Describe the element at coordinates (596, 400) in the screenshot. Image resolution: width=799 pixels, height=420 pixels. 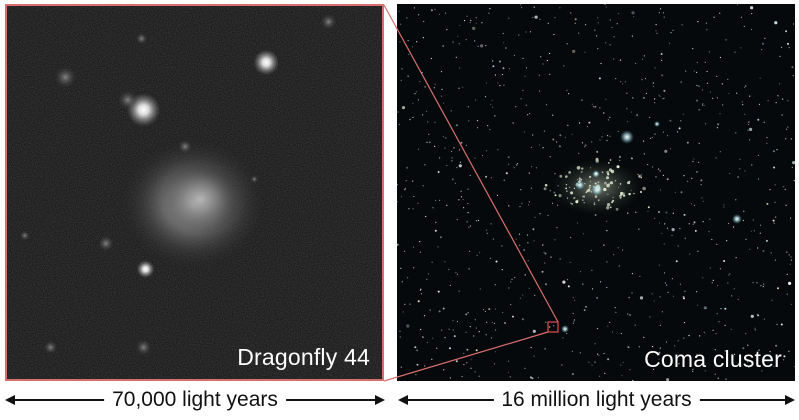
I see `right-scale-bar: 16 million light years` at that location.